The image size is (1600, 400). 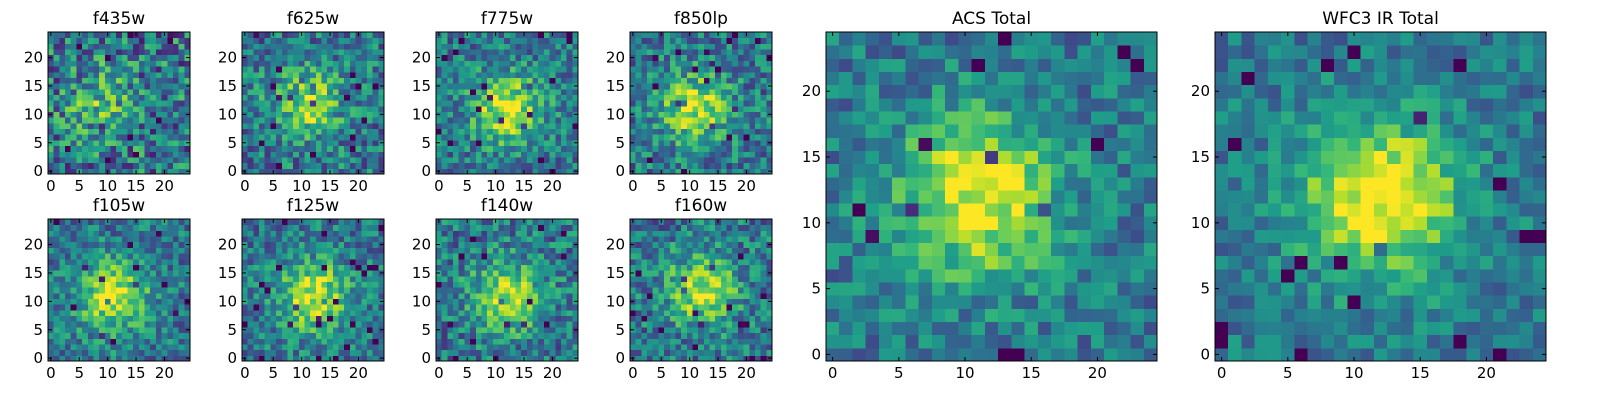 I want to click on x-tick-label: 5, so click(x=79, y=373).